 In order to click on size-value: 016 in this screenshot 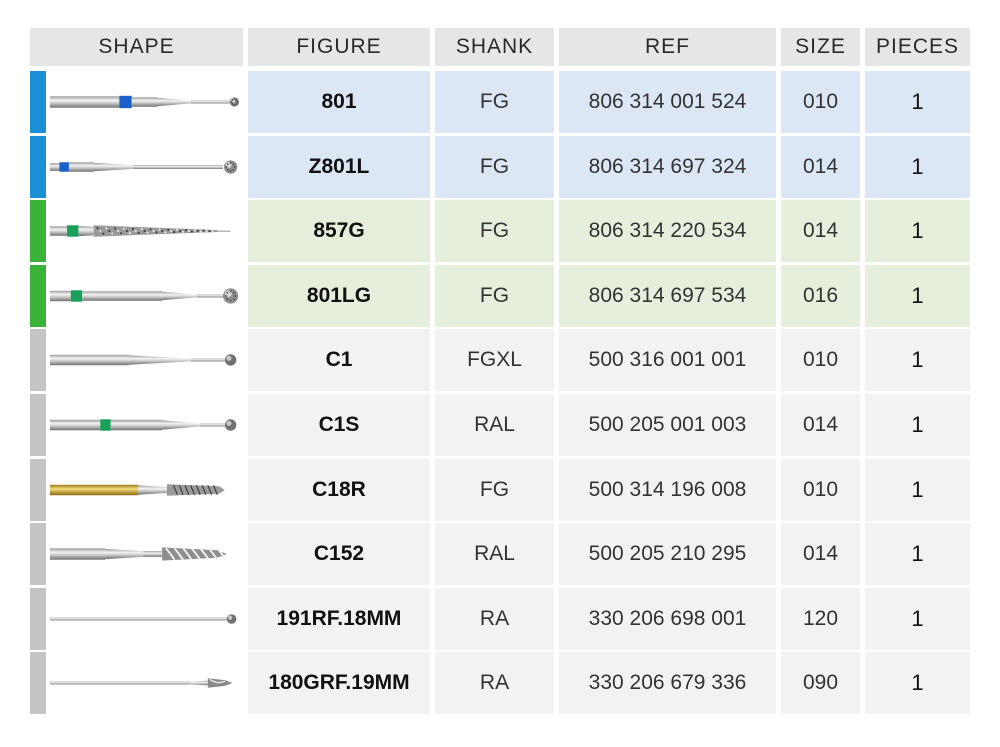, I will do `click(820, 295)`.